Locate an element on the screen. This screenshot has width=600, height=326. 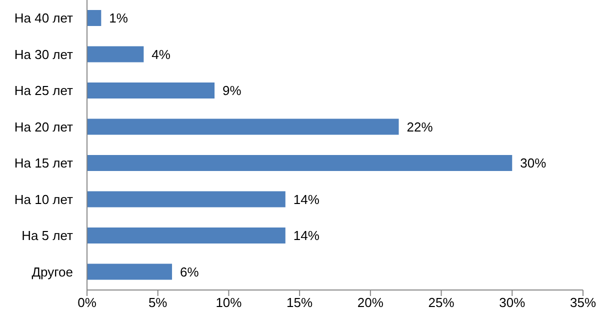
x-tick-label: 30% is located at coordinates (512, 302).